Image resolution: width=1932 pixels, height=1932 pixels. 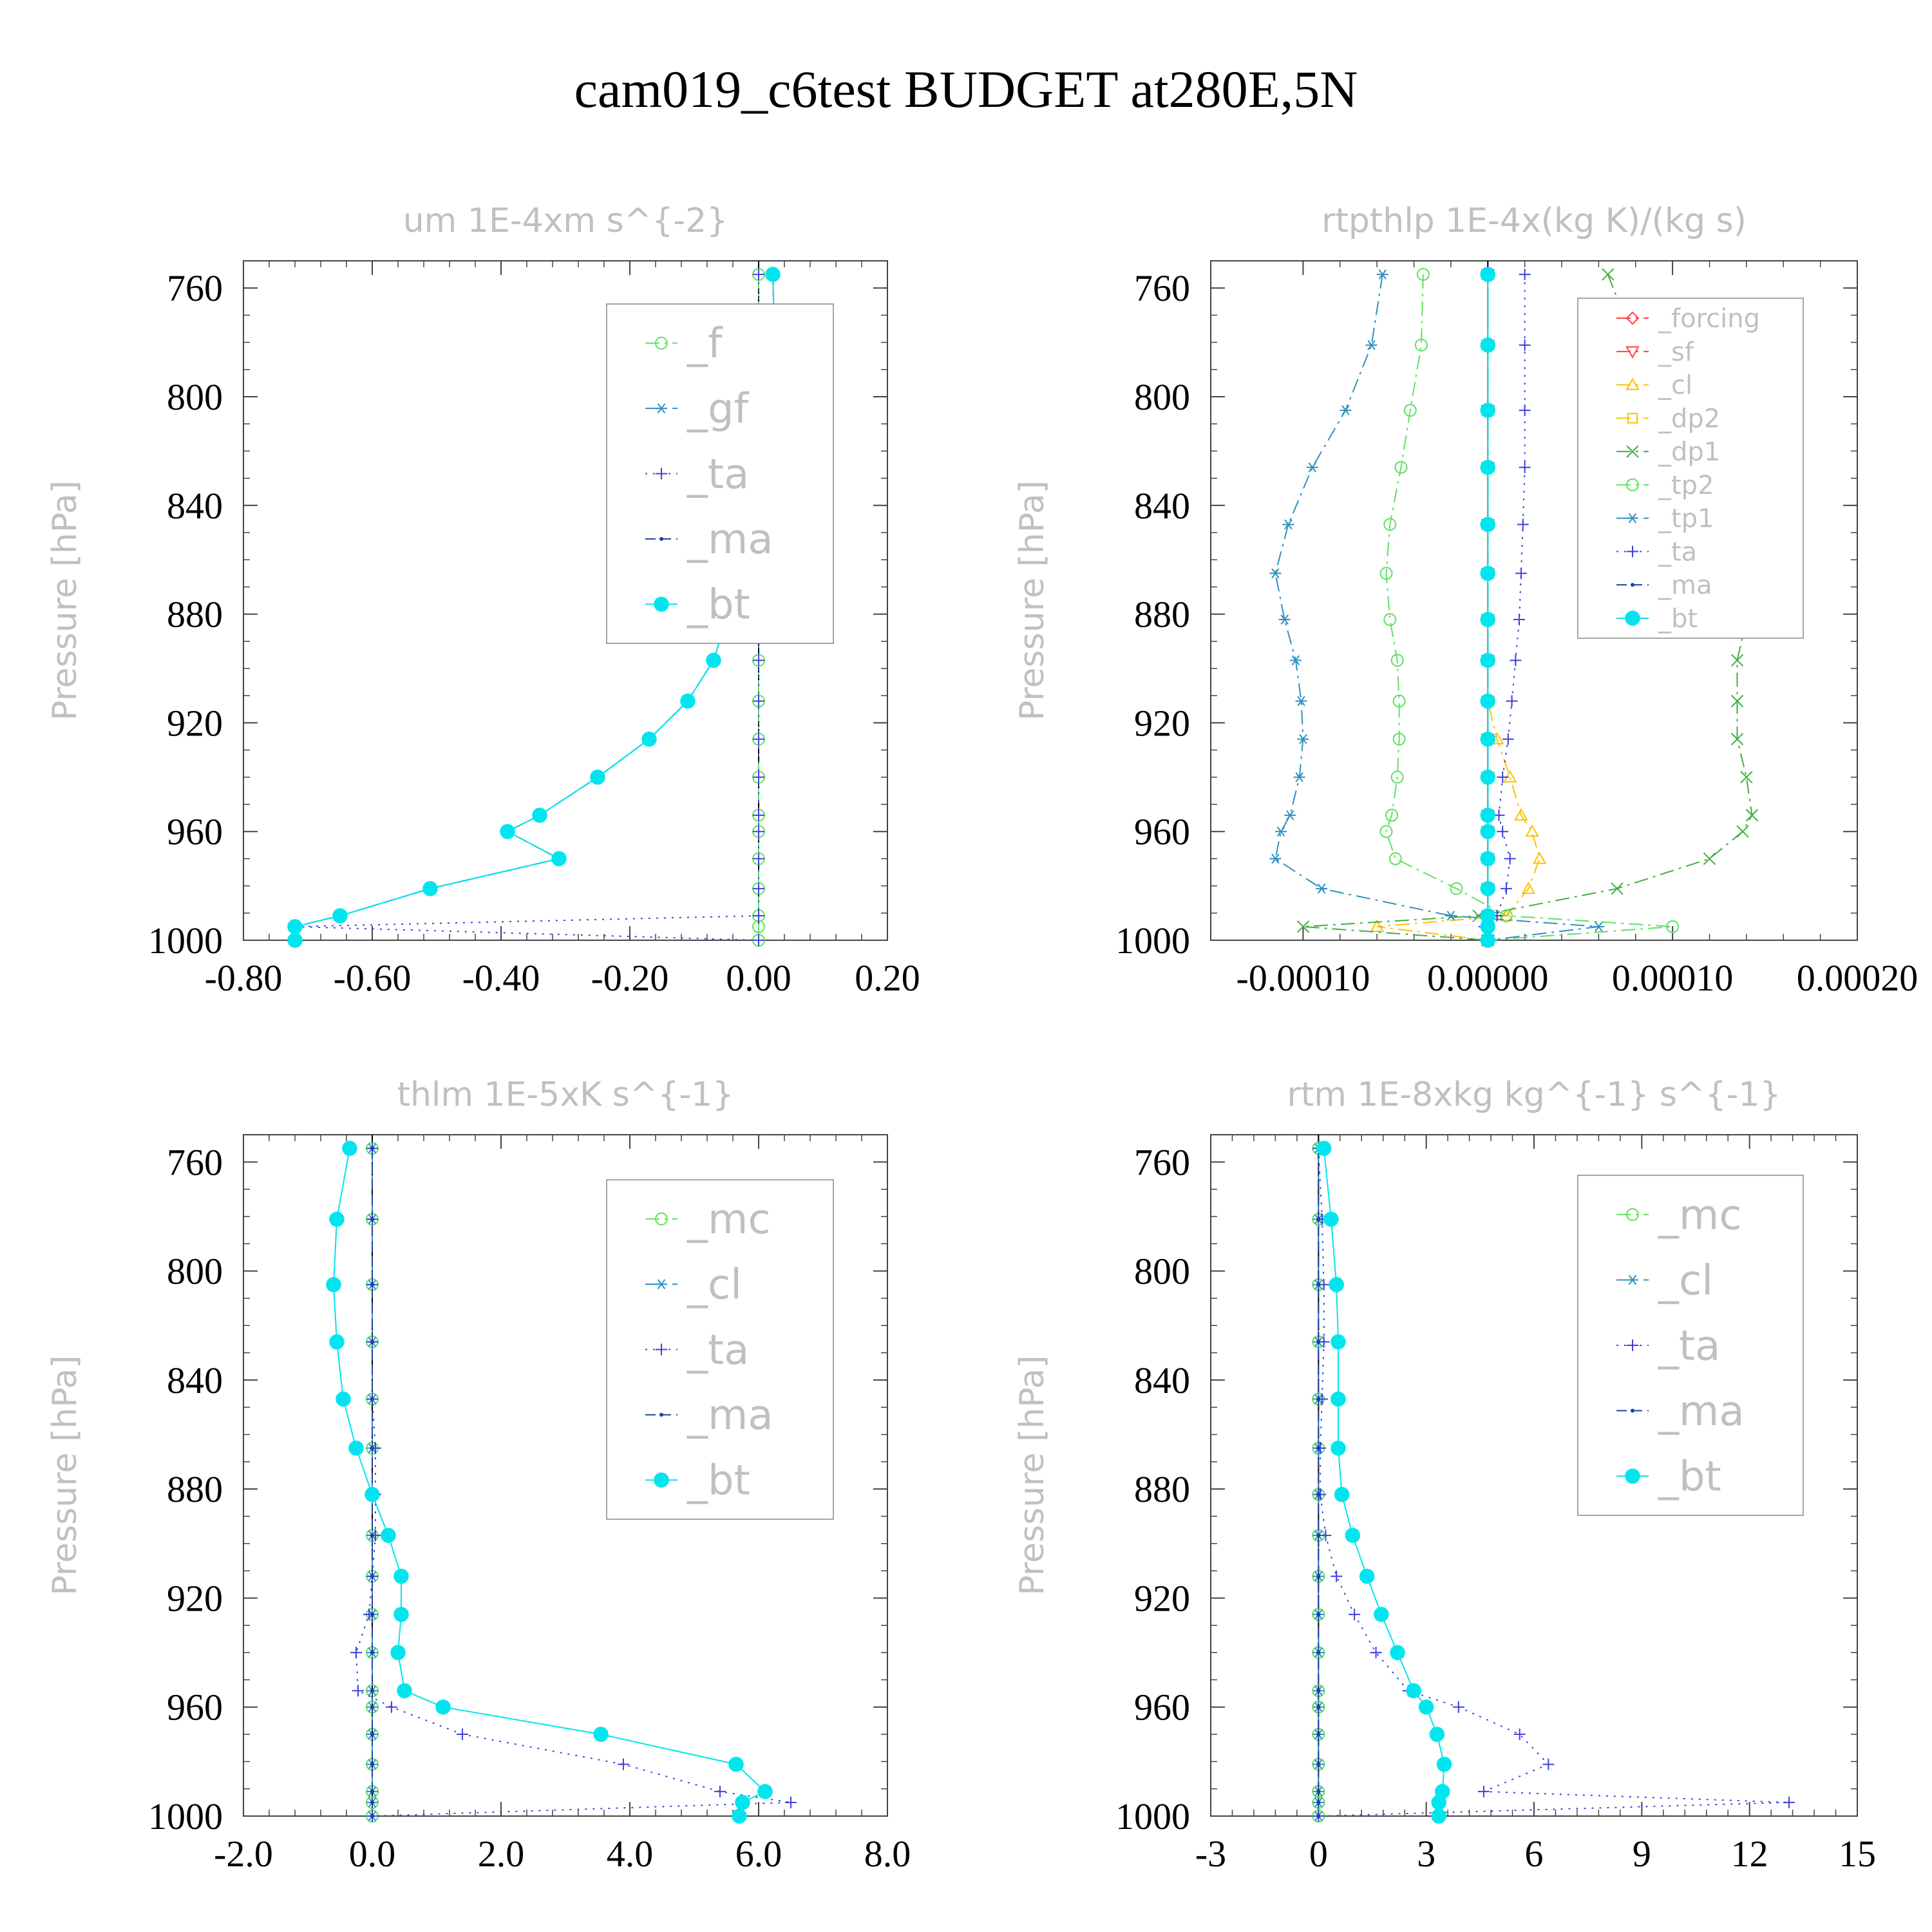 I want to click on x-tick-label: 0.20, so click(x=887, y=978).